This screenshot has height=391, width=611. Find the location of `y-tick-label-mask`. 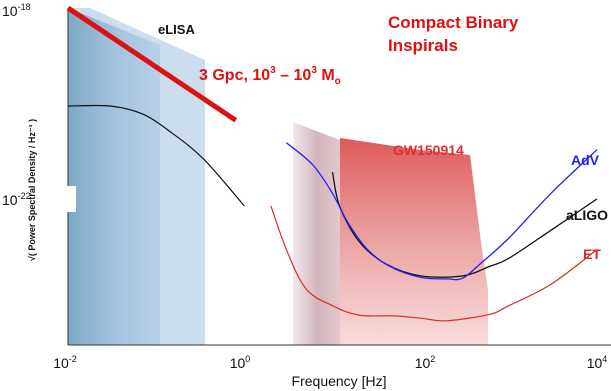

y-tick-label-mask is located at coordinates (67, 199).